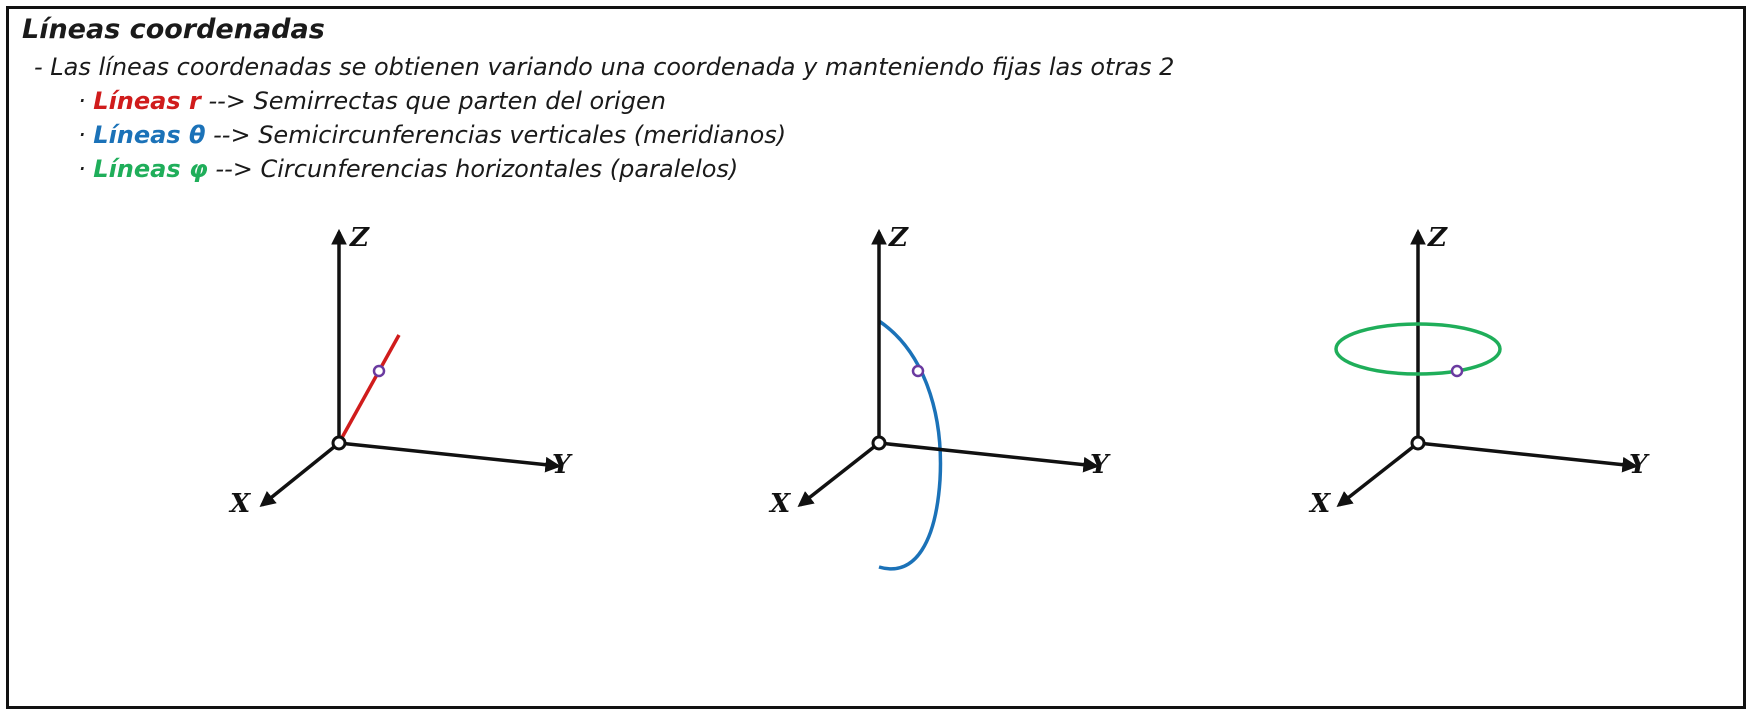 This screenshot has height=719, width=1756. I want to click on r-line, so click(369, 389).